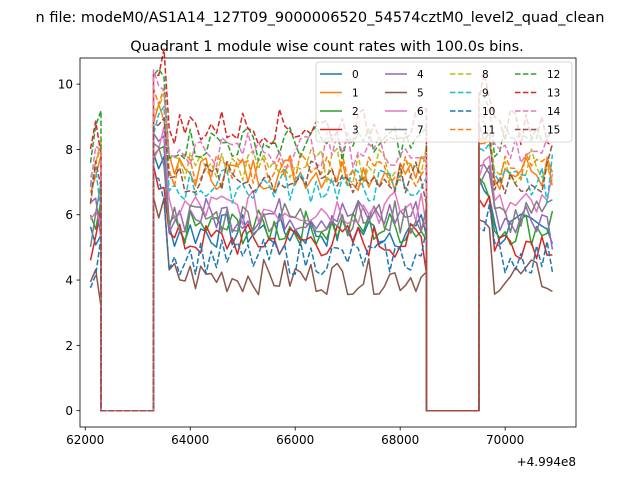 This screenshot has width=640, height=480. What do you see at coordinates (69, 281) in the screenshot?
I see `y-tick-label: 4` at bounding box center [69, 281].